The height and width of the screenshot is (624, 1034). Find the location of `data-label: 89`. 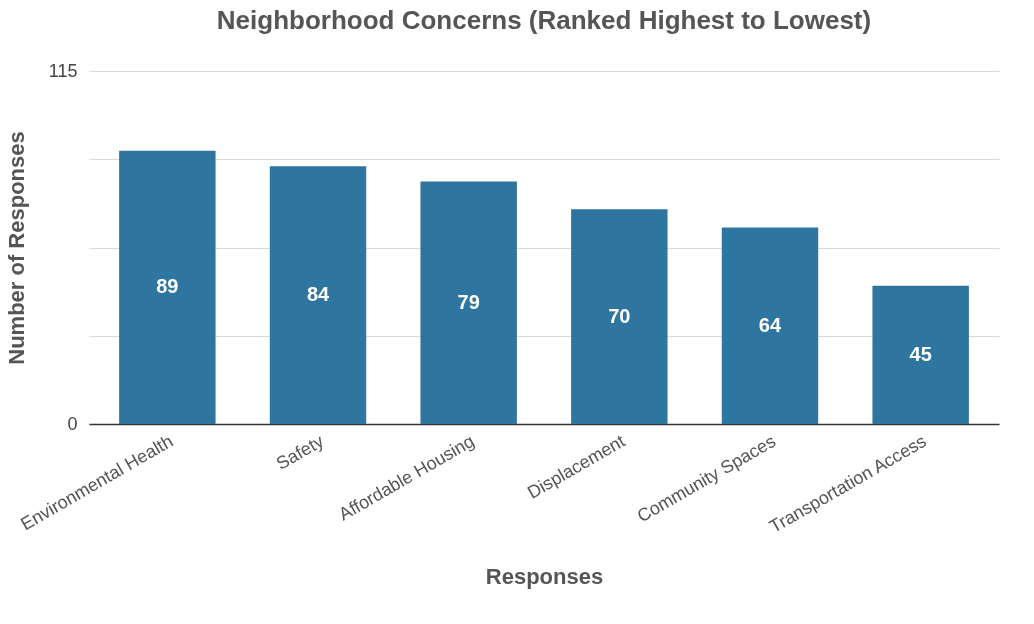

data-label: 89 is located at coordinates (167, 286).